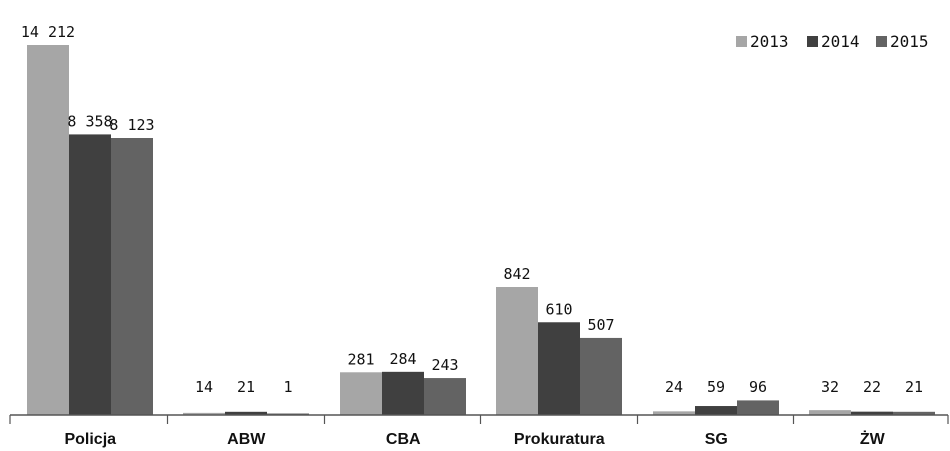 The height and width of the screenshot is (451, 950). I want to click on x-axis-ticks, so click(479, 419).